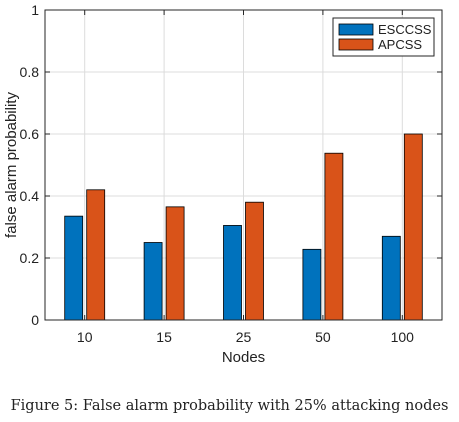 Image resolution: width=459 pixels, height=422 pixels. What do you see at coordinates (30, 258) in the screenshot?
I see `y-tick-label: 0.2` at bounding box center [30, 258].